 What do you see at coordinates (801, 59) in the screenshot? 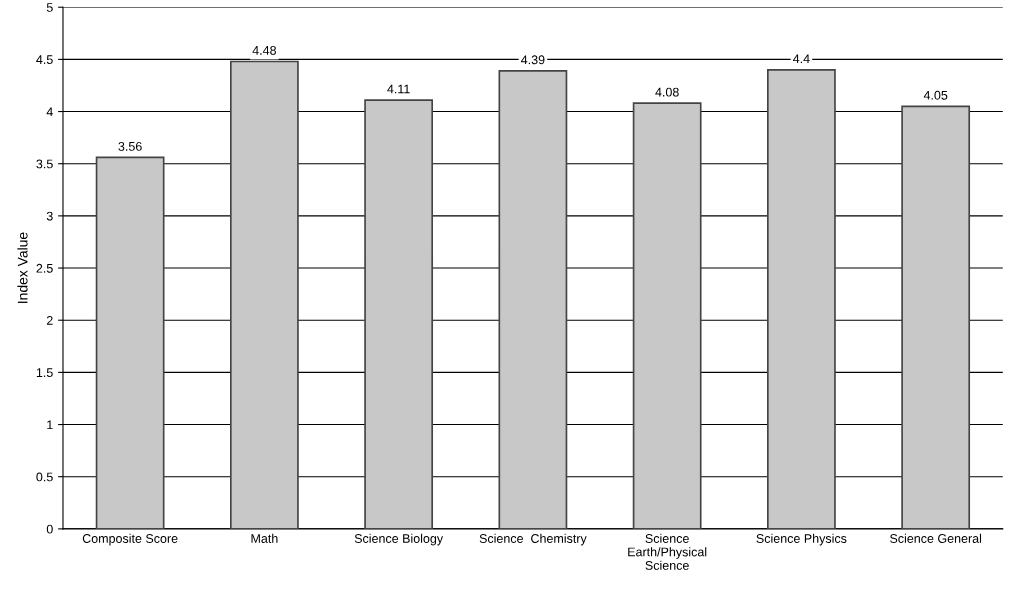
I see `data-label: 4.4` at bounding box center [801, 59].